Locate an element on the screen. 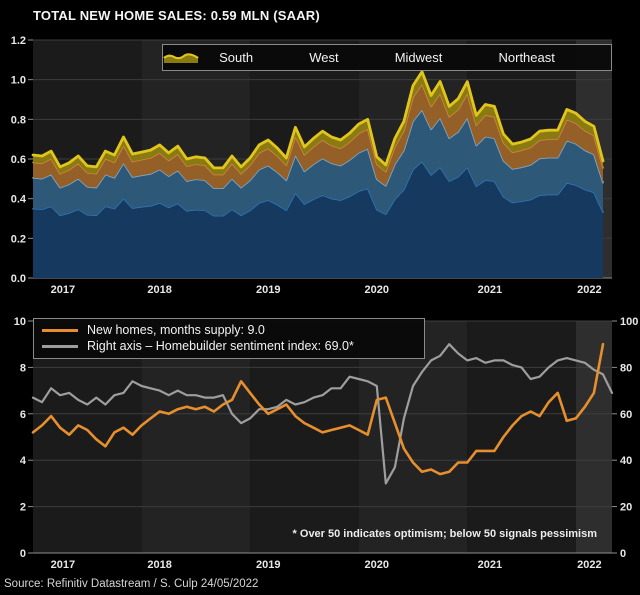 The image size is (640, 595). y-axis-tick-label: 0.2 is located at coordinates (18, 239).